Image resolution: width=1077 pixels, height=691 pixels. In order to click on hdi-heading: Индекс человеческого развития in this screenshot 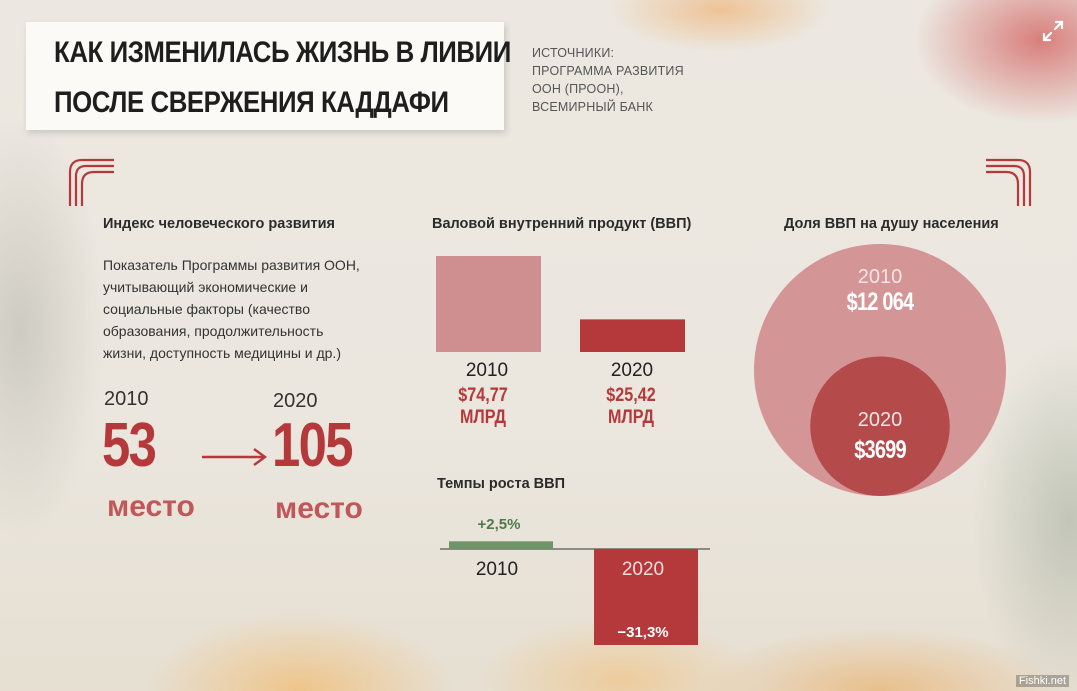, I will do `click(219, 224)`.